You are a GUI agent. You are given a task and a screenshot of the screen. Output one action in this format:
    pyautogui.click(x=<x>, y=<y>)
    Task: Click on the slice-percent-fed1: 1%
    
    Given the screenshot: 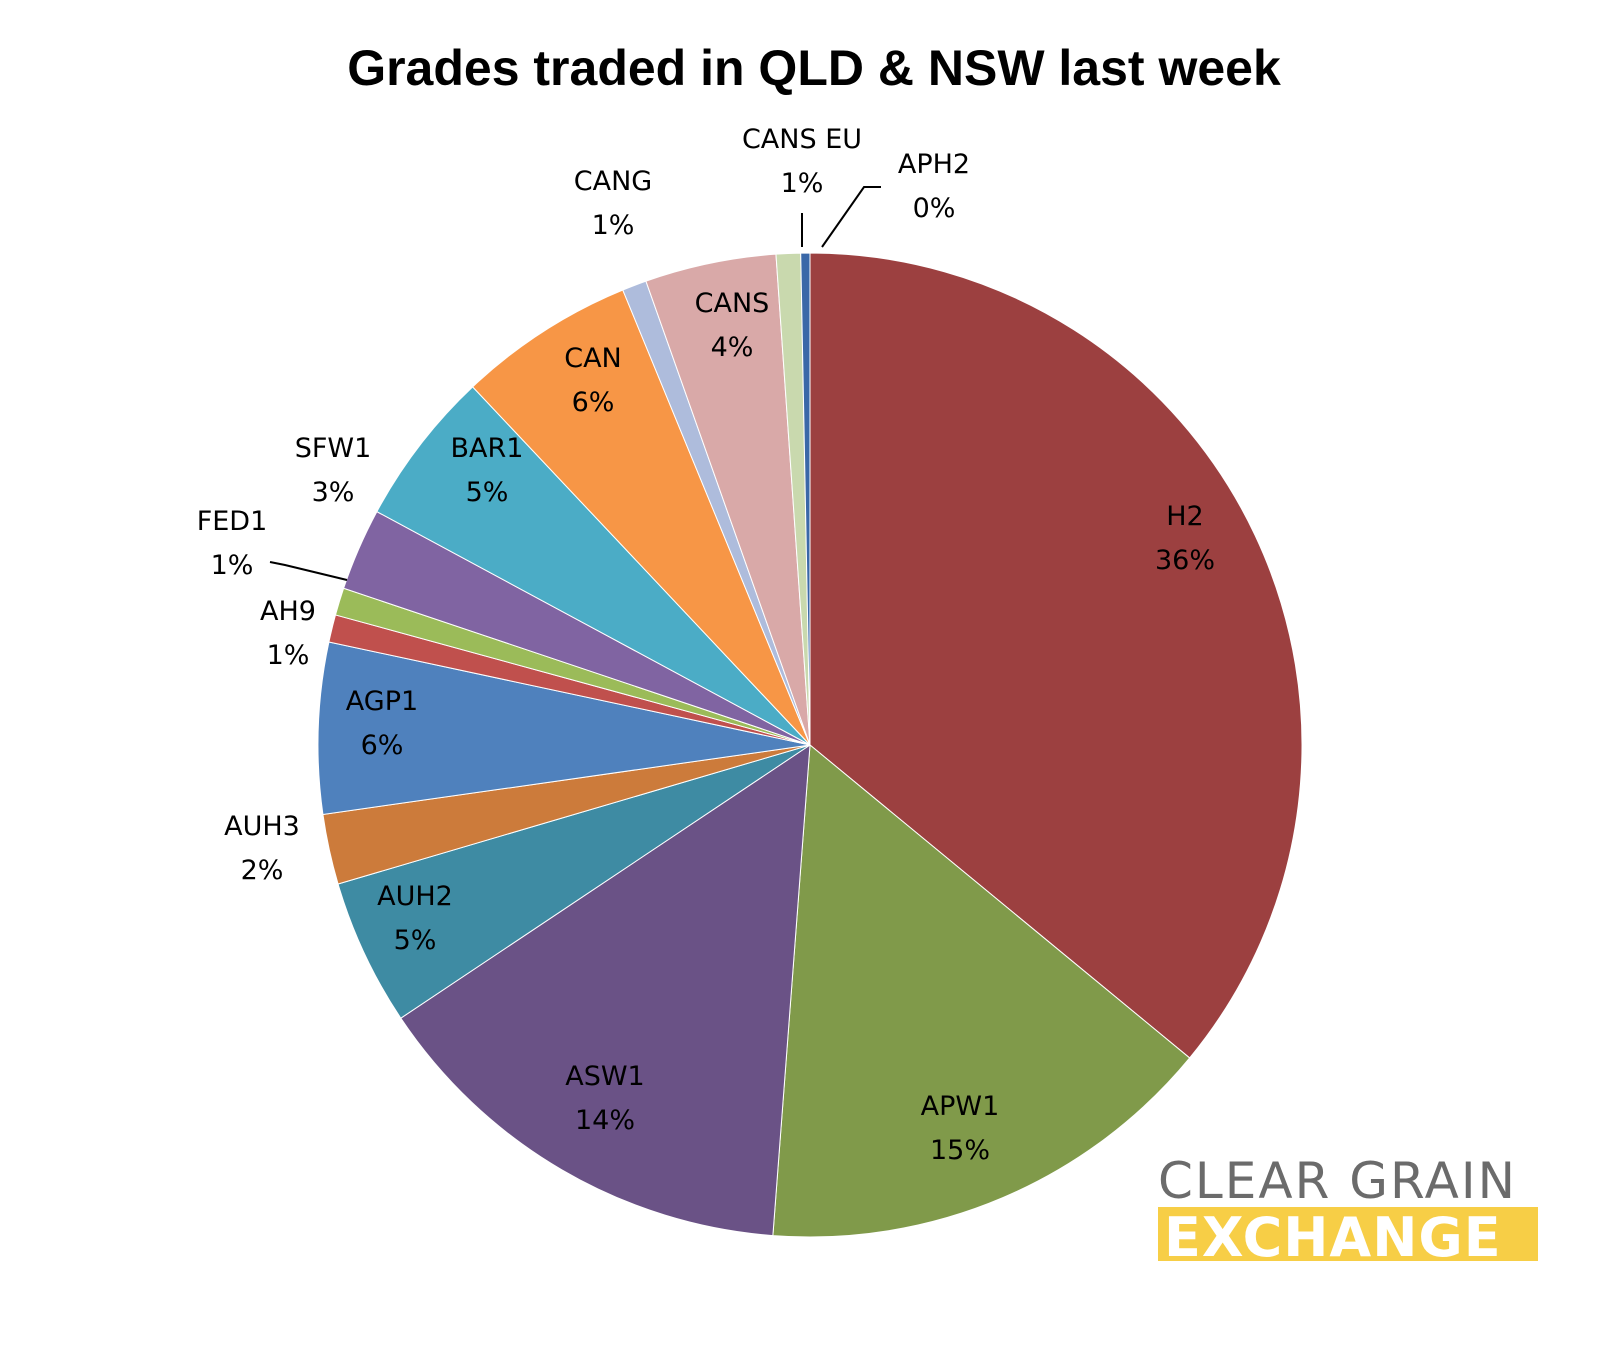 What is the action you would take?
    pyautogui.click(x=232, y=565)
    